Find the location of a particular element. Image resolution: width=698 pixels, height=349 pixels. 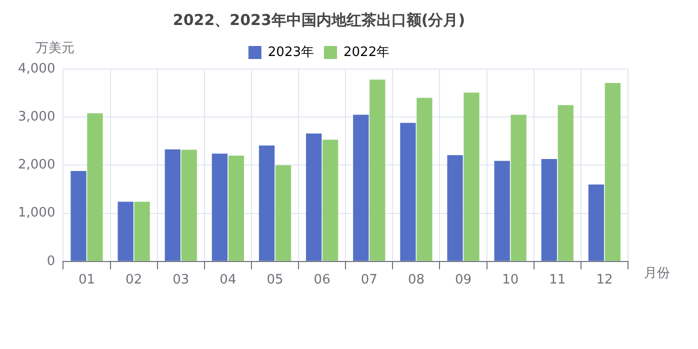

x-tick-label: 10 is located at coordinates (510, 280).